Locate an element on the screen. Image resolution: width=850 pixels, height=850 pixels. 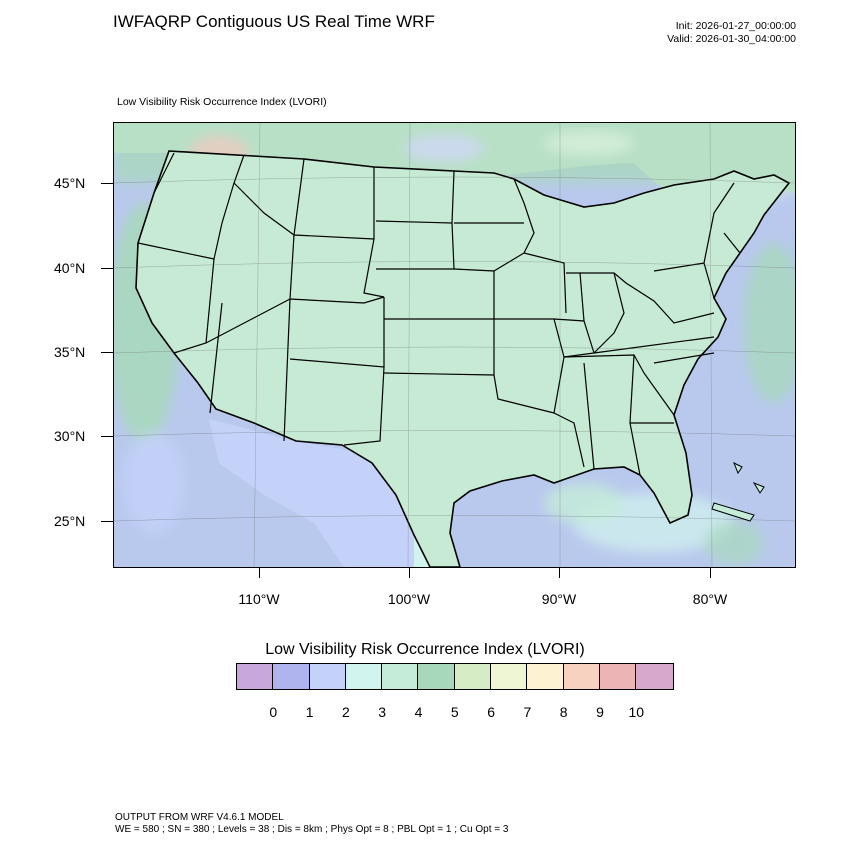
lon-label-110: 110°W is located at coordinates (259, 599).